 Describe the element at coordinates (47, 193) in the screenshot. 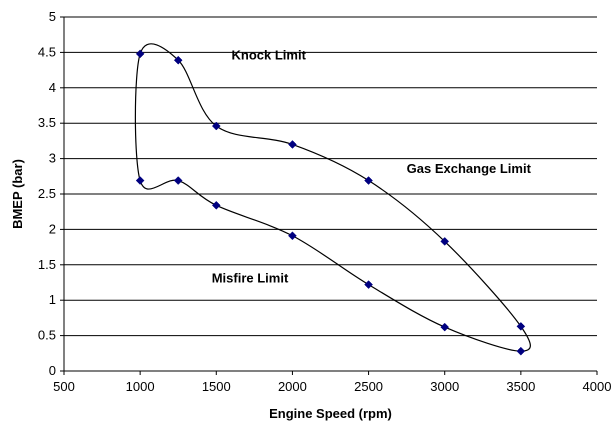

I see `y-tick-label-5: 2.5` at that location.